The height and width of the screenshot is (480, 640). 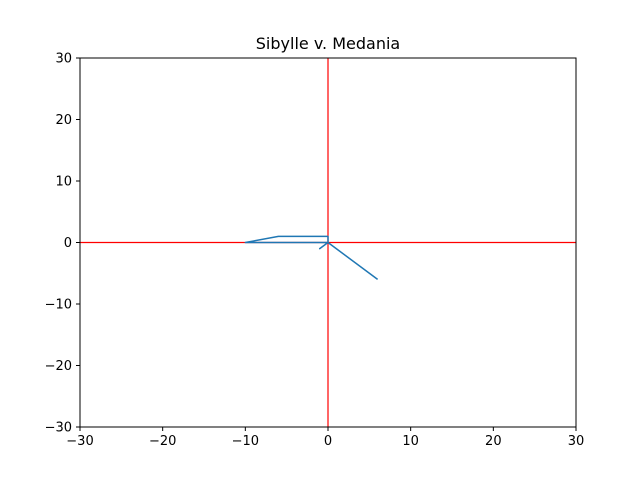 What do you see at coordinates (576, 441) in the screenshot?
I see `x-tick-label: 30` at bounding box center [576, 441].